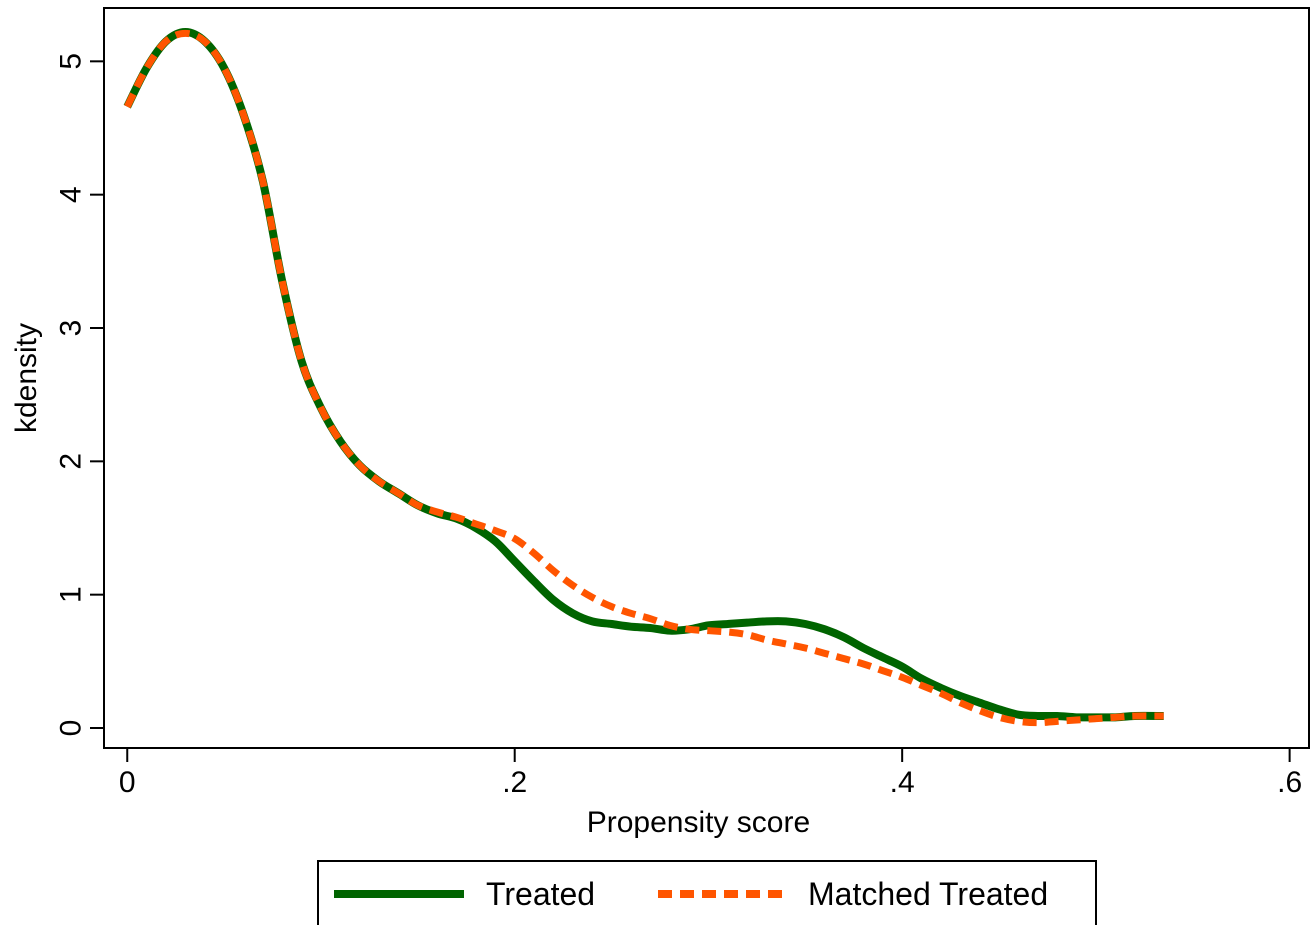 The height and width of the screenshot is (925, 1315). Describe the element at coordinates (127, 782) in the screenshot. I see `x-tick-label: 0` at that location.